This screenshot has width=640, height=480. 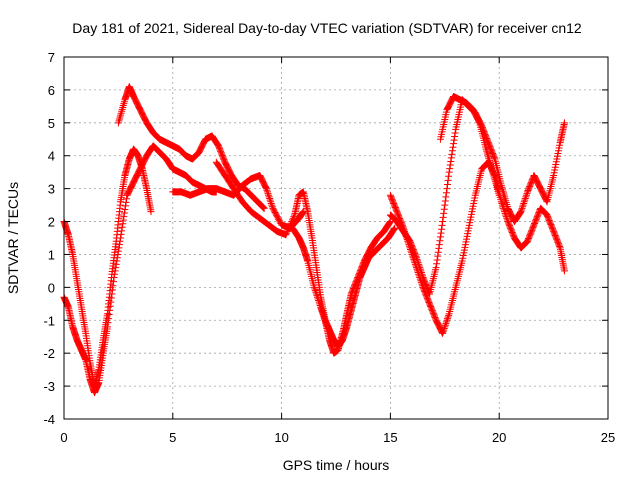 What do you see at coordinates (140, 269) in the screenshot?
I see `series-track-a` at bounding box center [140, 269].